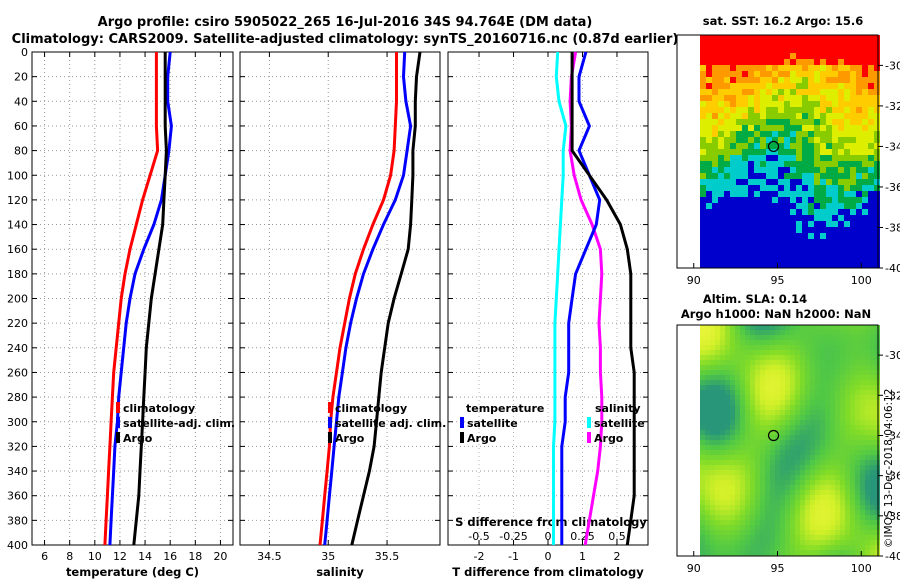 The width and height of the screenshot is (900, 580). Describe the element at coordinates (755, 299) in the screenshot. I see `sla-map-title: Altim. SLA: 0.14` at that location.